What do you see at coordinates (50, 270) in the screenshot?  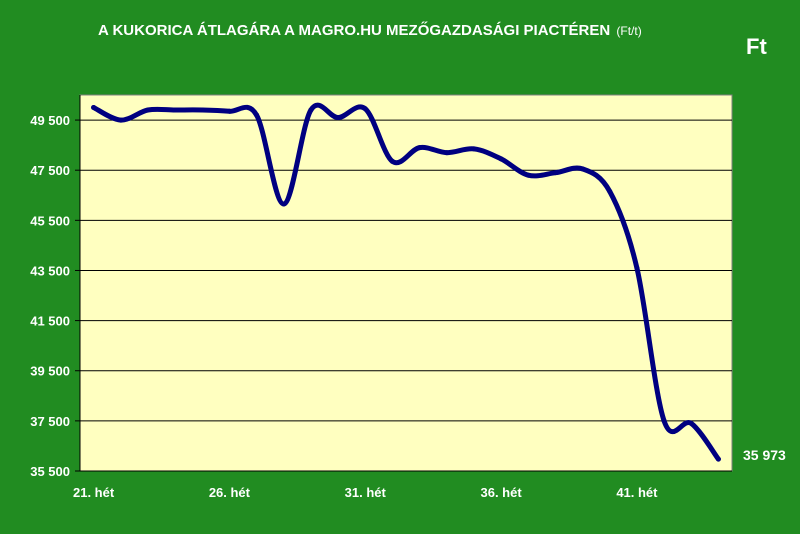 I see `y-tick-label: 43 500` at bounding box center [50, 270].